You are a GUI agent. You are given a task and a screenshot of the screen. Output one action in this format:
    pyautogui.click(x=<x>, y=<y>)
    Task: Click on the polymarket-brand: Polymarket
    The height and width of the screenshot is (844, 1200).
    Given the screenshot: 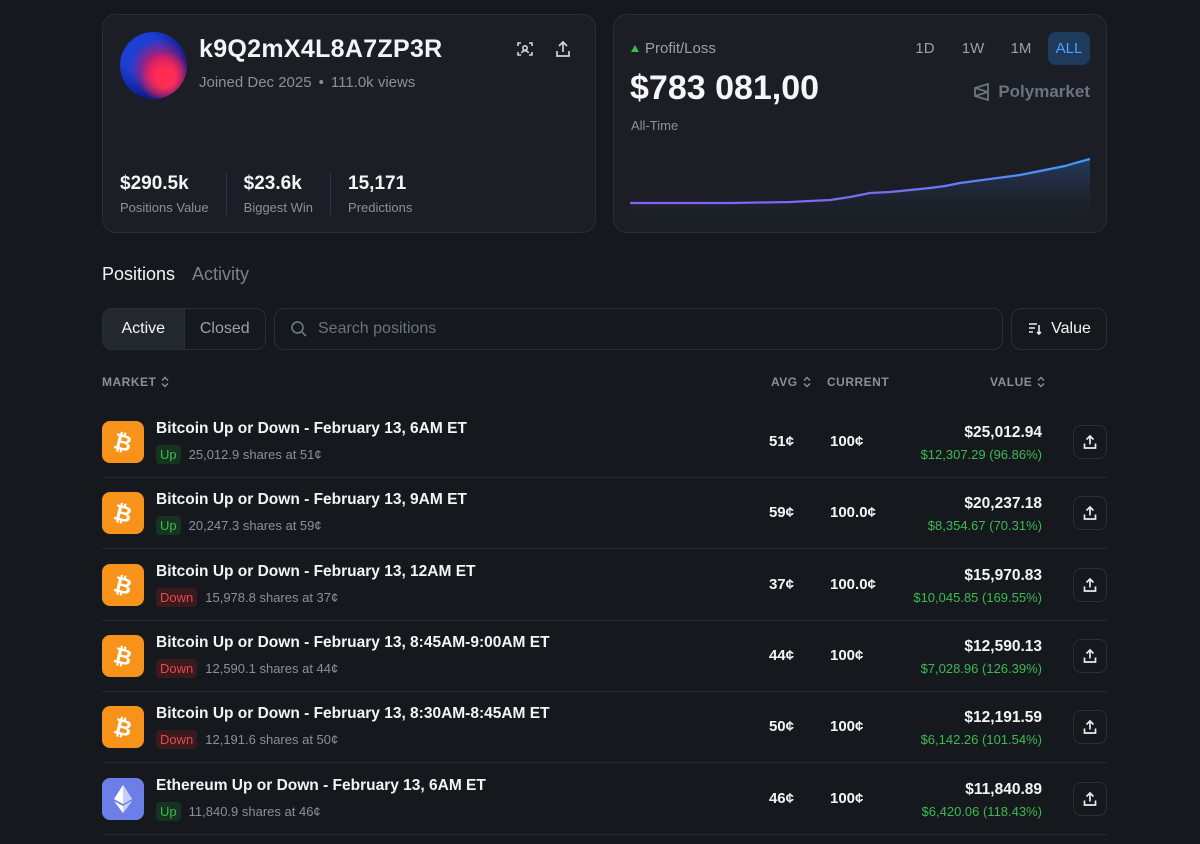 What is the action you would take?
    pyautogui.click(x=1031, y=92)
    